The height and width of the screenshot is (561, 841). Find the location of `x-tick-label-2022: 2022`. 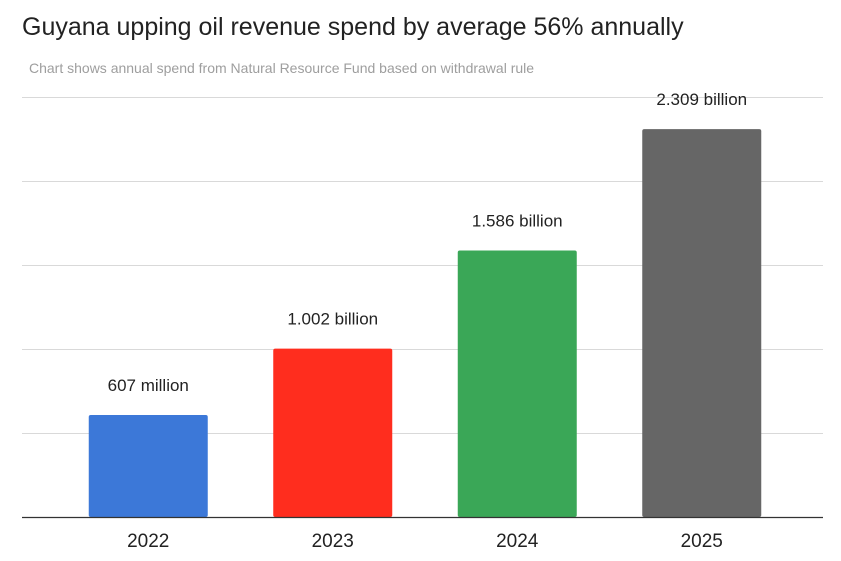

x-tick-label-2022: 2022 is located at coordinates (148, 541).